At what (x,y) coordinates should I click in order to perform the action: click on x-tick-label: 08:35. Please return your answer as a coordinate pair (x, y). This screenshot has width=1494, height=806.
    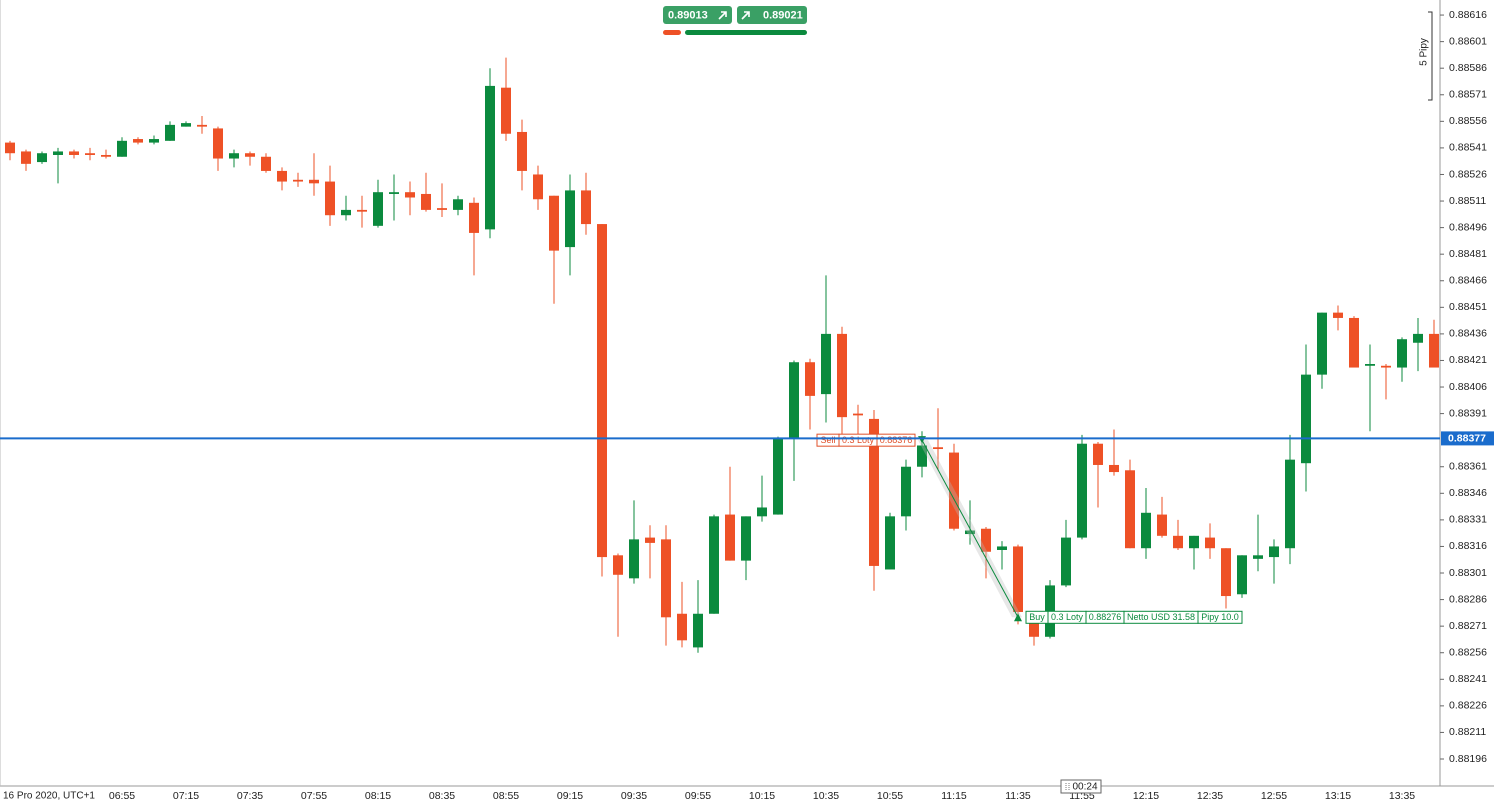
    Looking at the image, I should click on (442, 796).